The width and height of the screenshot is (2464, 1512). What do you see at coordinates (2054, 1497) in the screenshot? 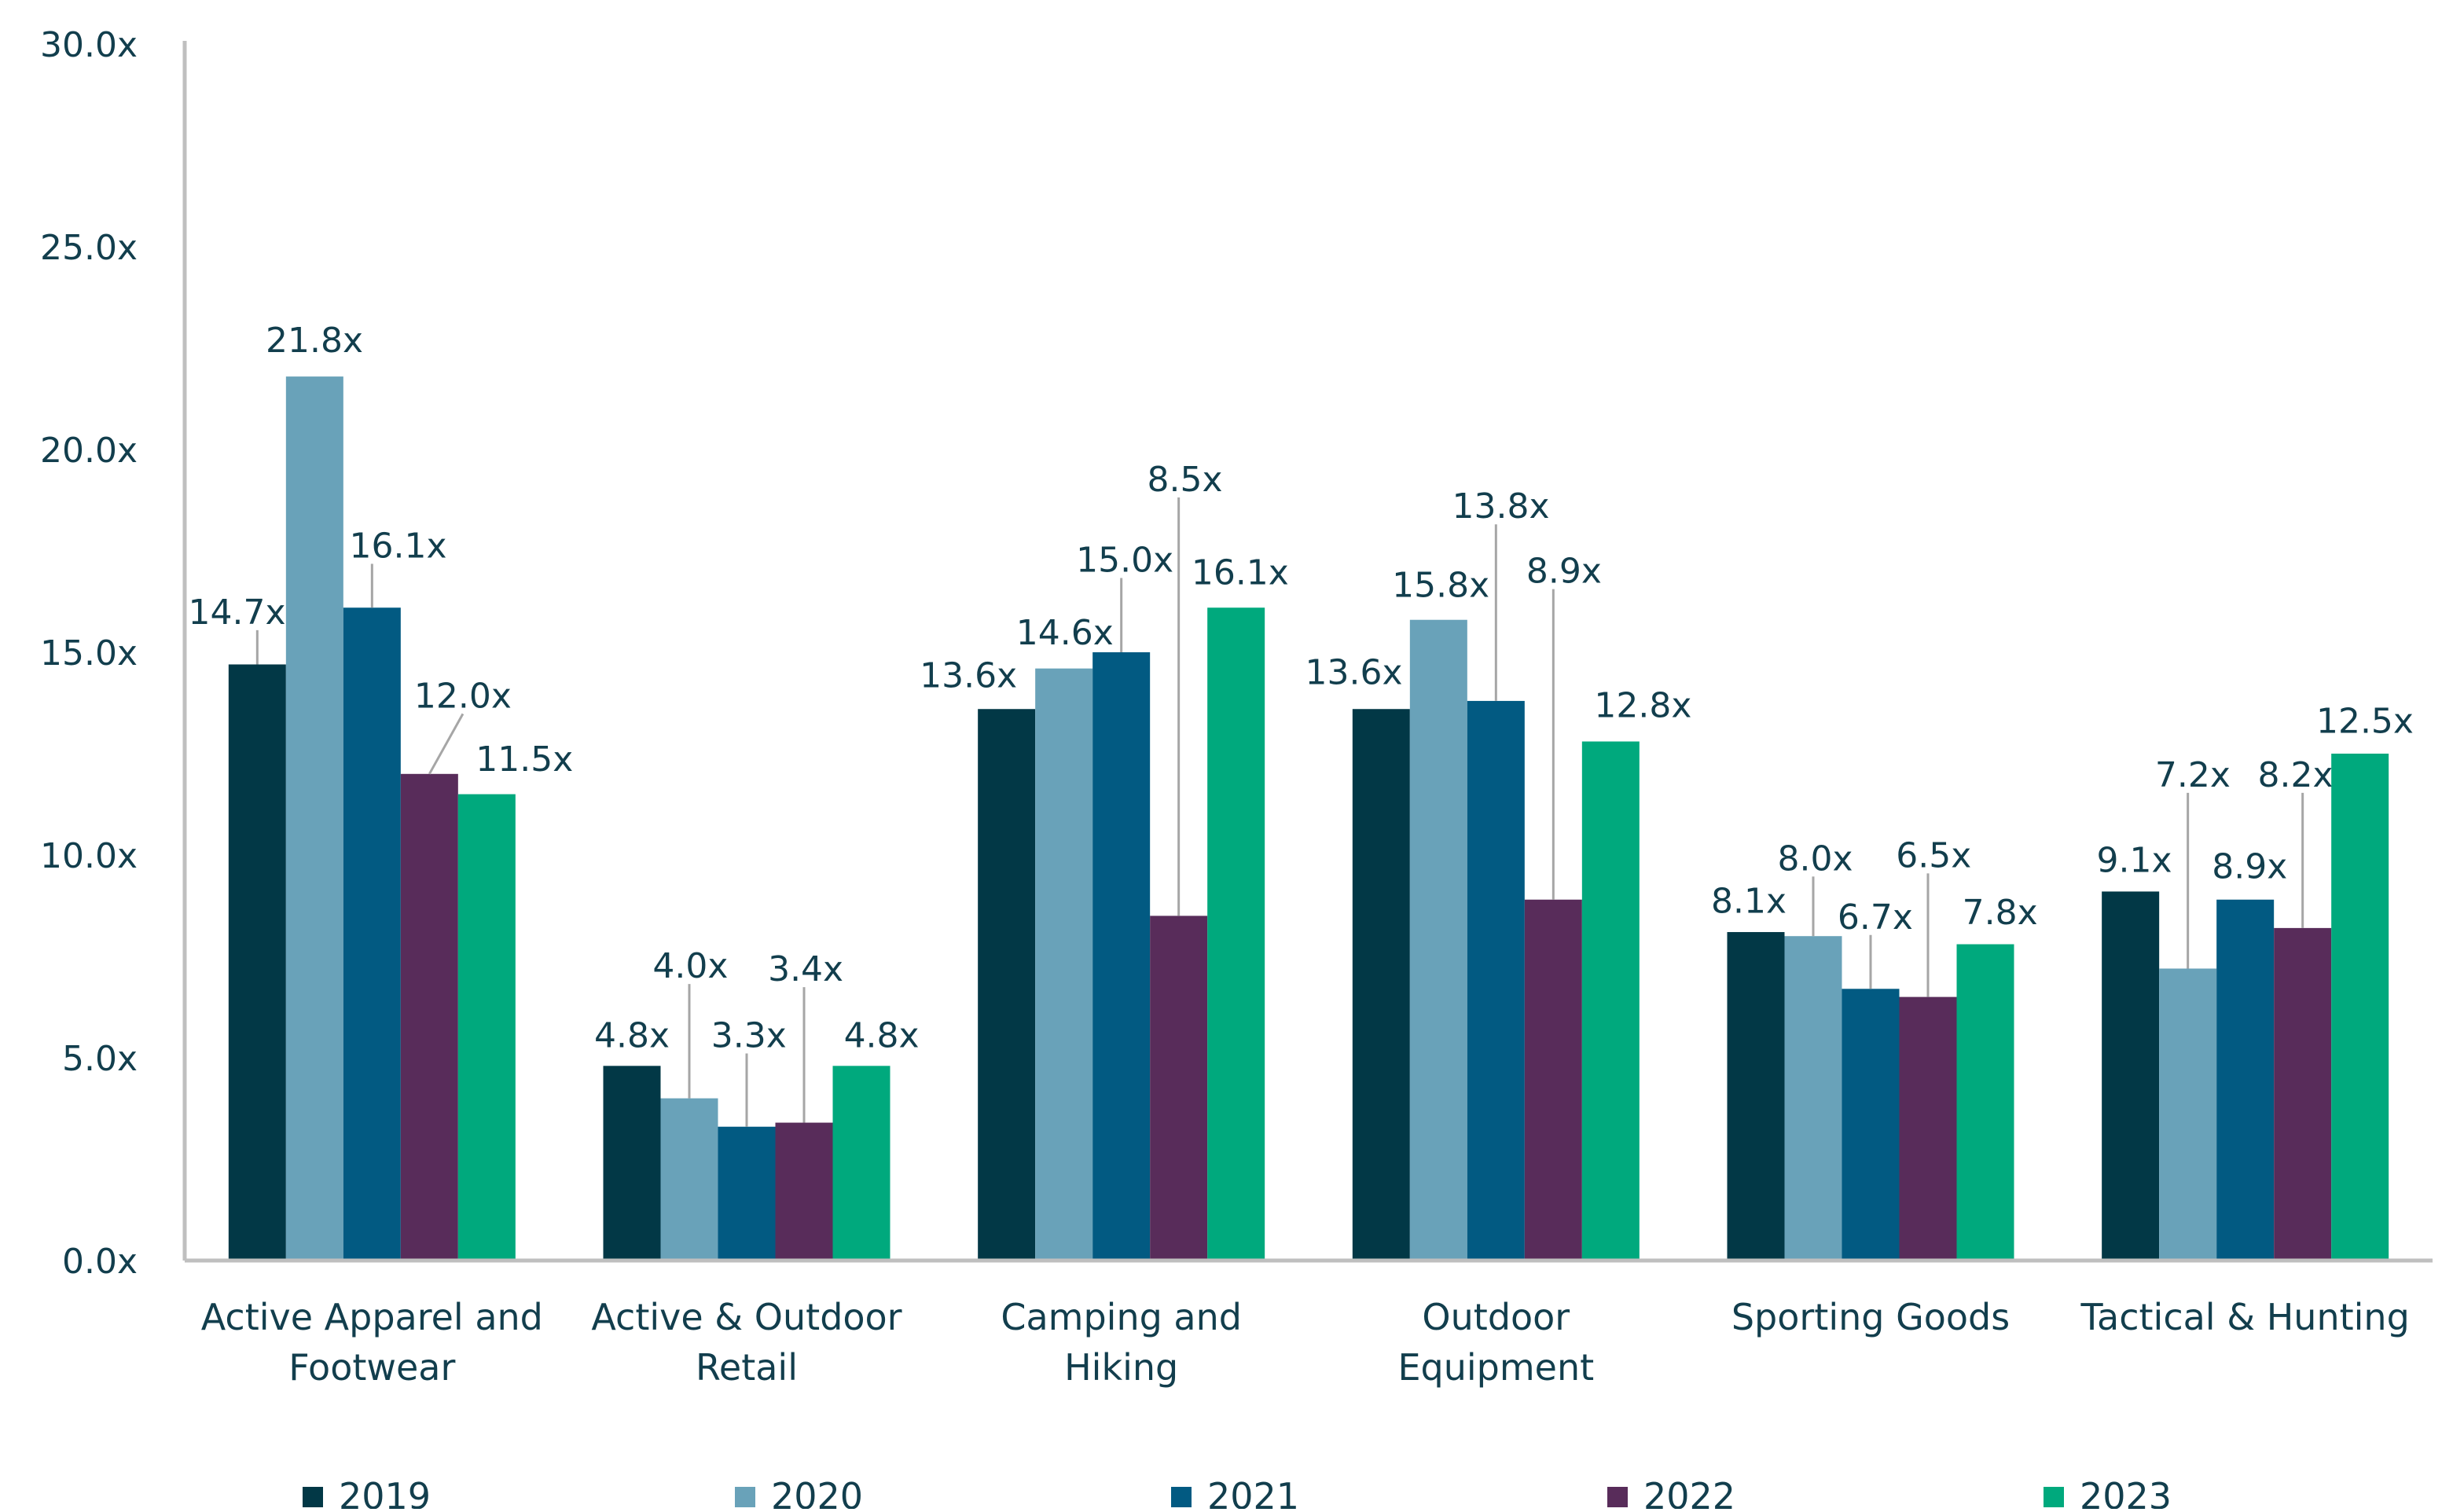
I see `legend-swatch-2023` at bounding box center [2054, 1497].